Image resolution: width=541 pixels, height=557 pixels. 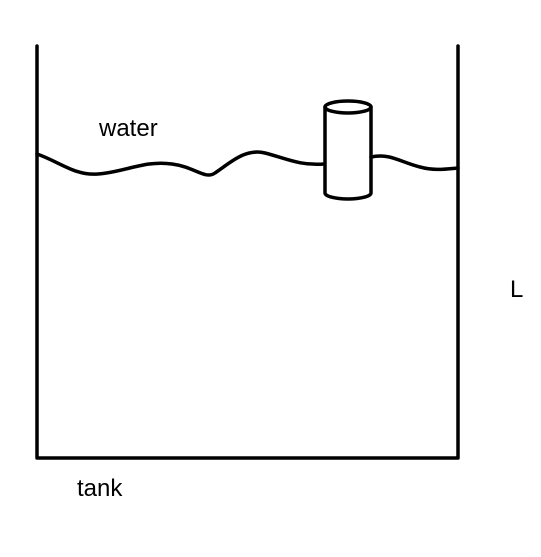 What do you see at coordinates (516, 289) in the screenshot?
I see `length-label: L` at bounding box center [516, 289].